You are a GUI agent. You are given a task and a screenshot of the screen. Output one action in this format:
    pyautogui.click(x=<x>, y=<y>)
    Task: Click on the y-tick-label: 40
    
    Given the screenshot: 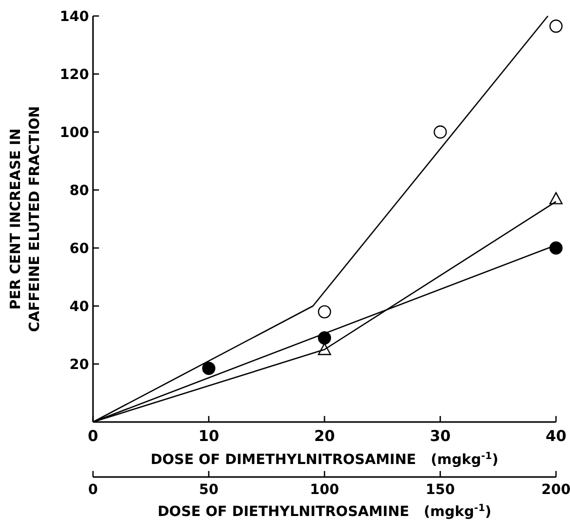 What is the action you would take?
    pyautogui.click(x=80, y=307)
    